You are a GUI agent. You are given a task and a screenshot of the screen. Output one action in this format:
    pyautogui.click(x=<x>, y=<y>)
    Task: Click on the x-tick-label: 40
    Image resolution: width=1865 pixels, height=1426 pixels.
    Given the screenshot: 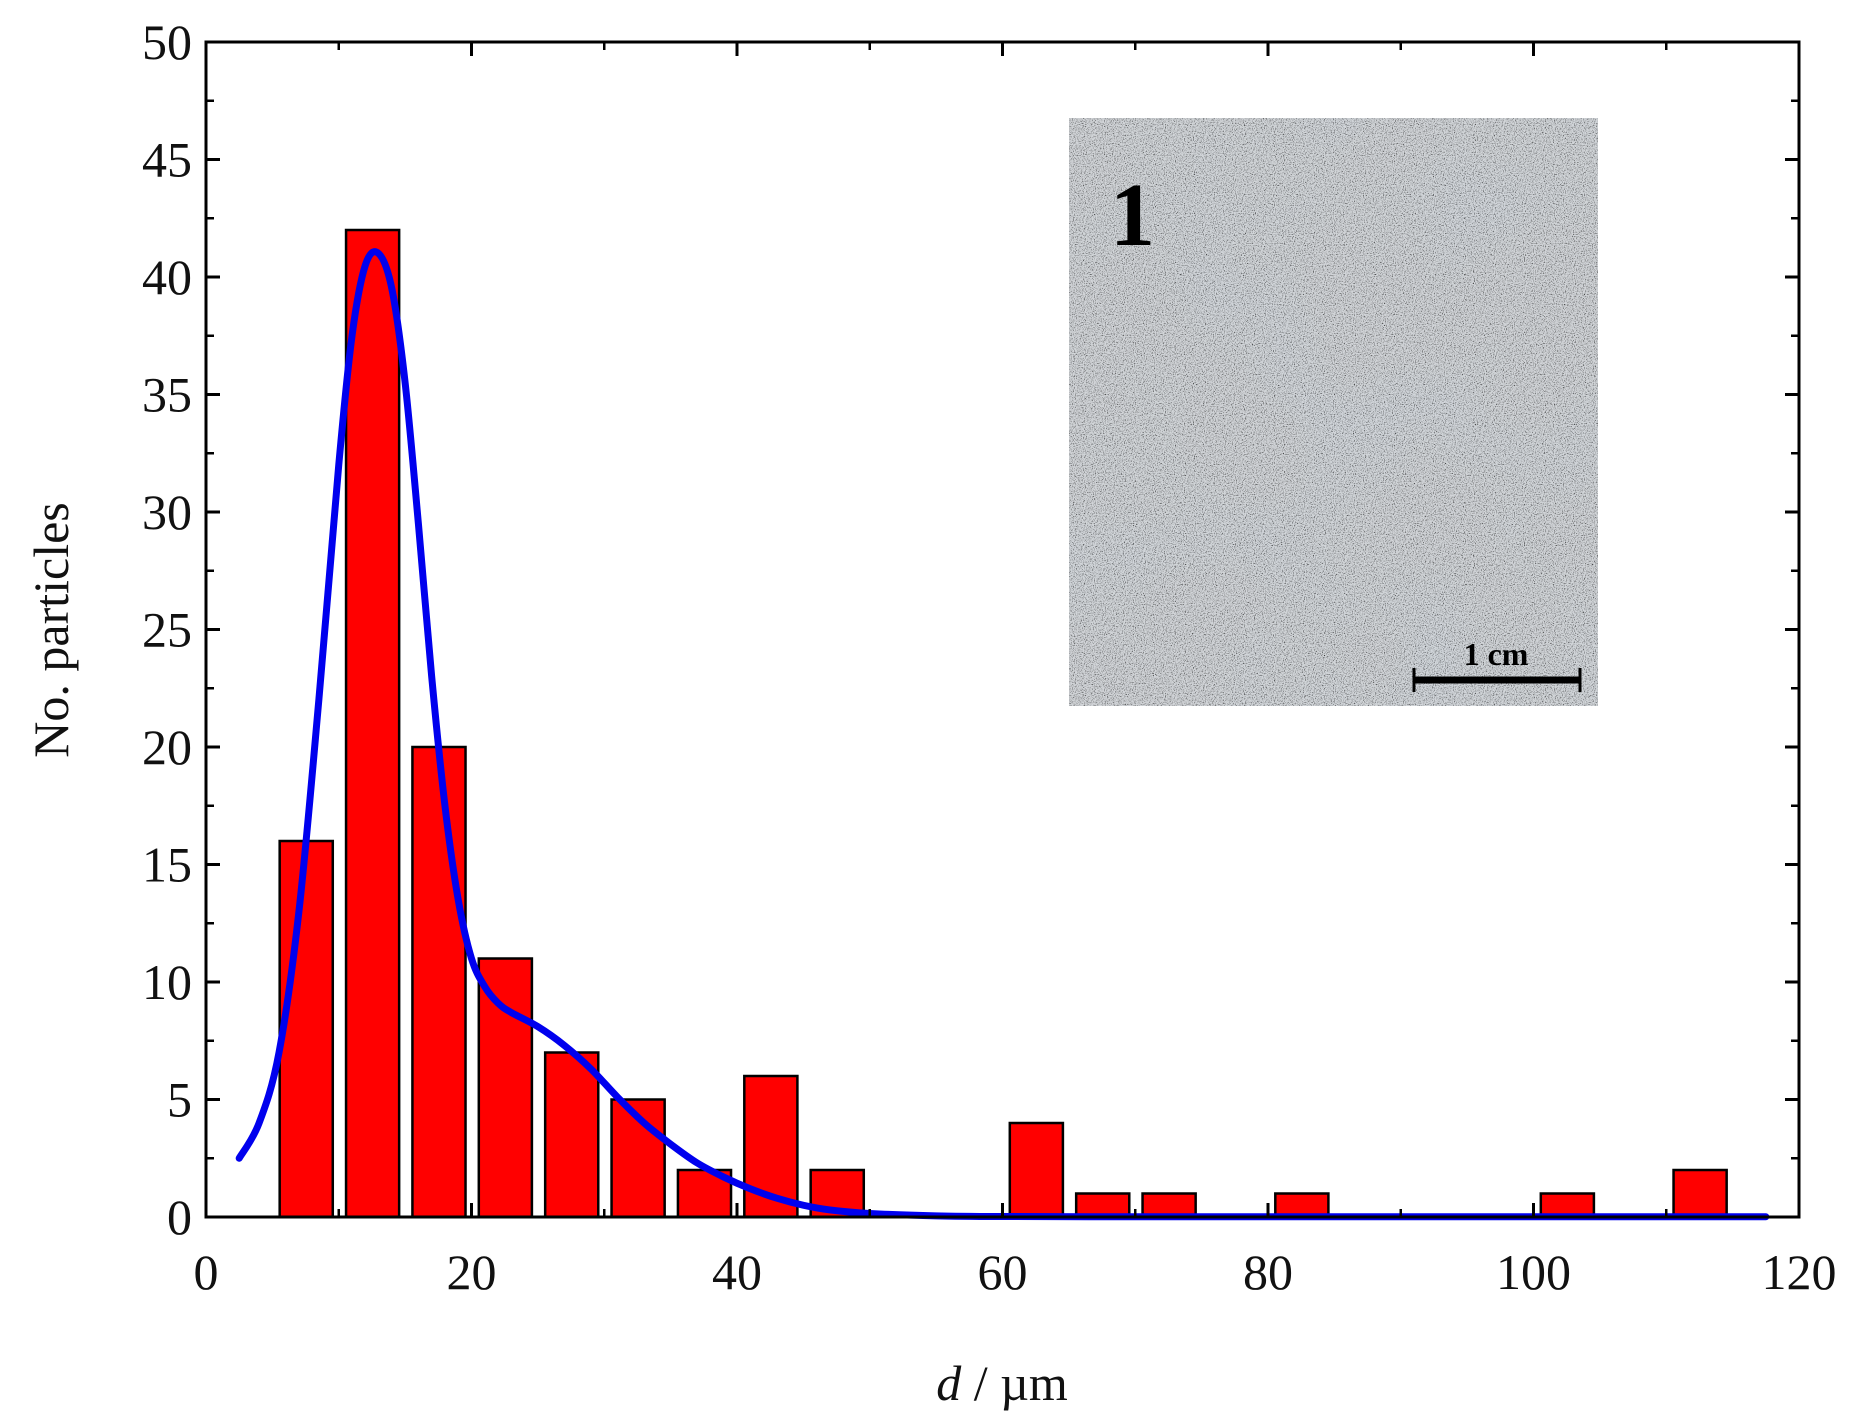 What is the action you would take?
    pyautogui.click(x=737, y=1272)
    